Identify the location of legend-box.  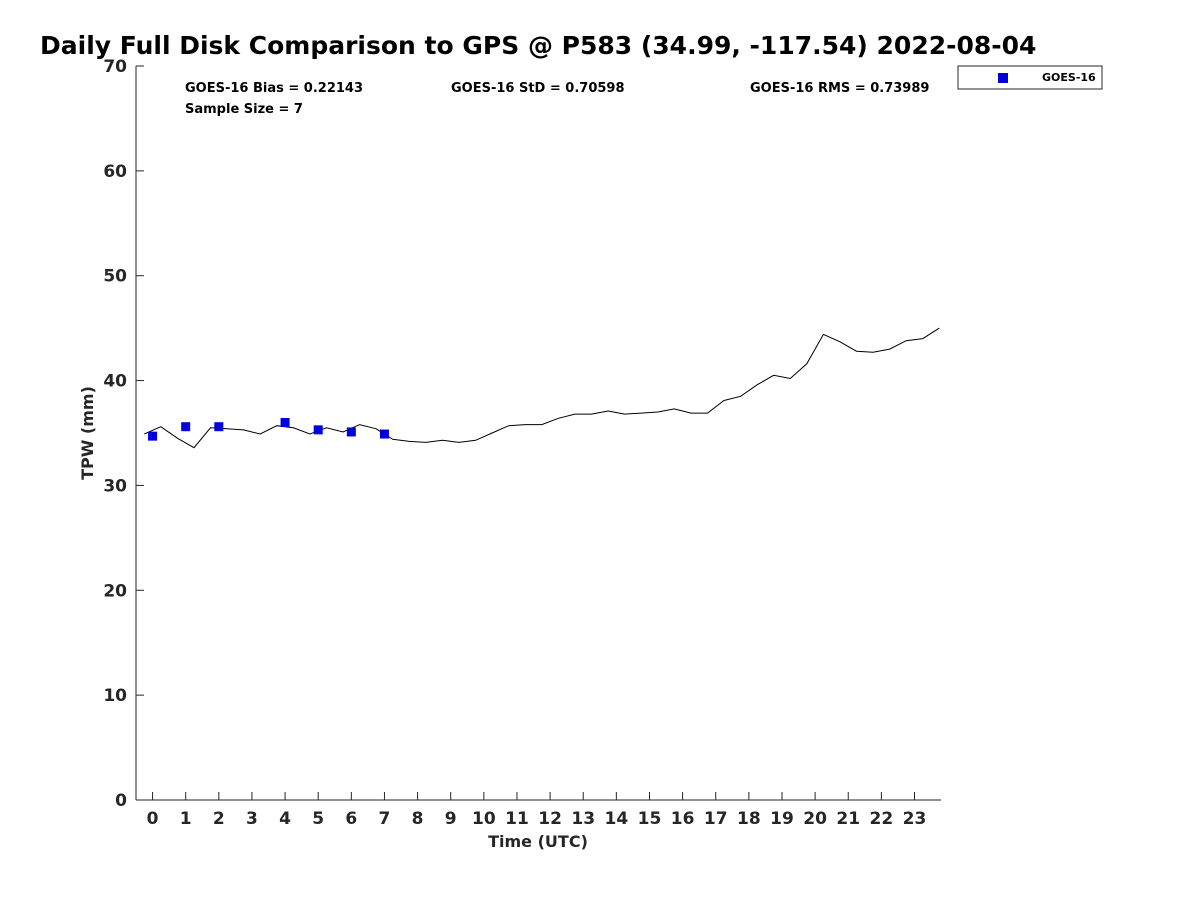
(1030, 77).